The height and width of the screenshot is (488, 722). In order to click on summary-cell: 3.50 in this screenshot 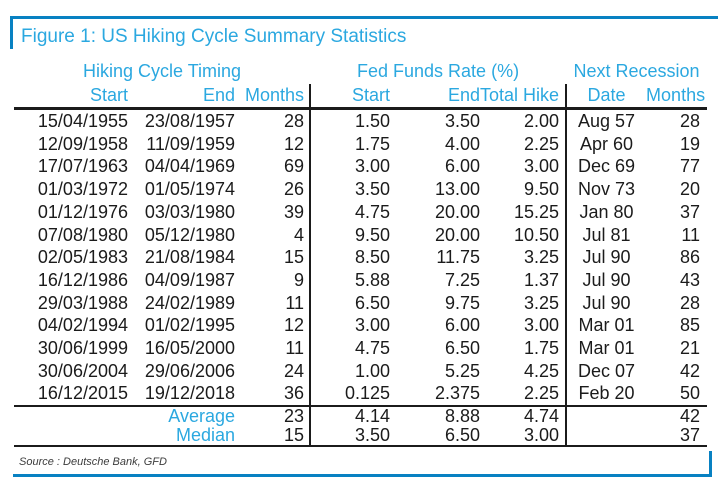, I will do `click(350, 437)`.